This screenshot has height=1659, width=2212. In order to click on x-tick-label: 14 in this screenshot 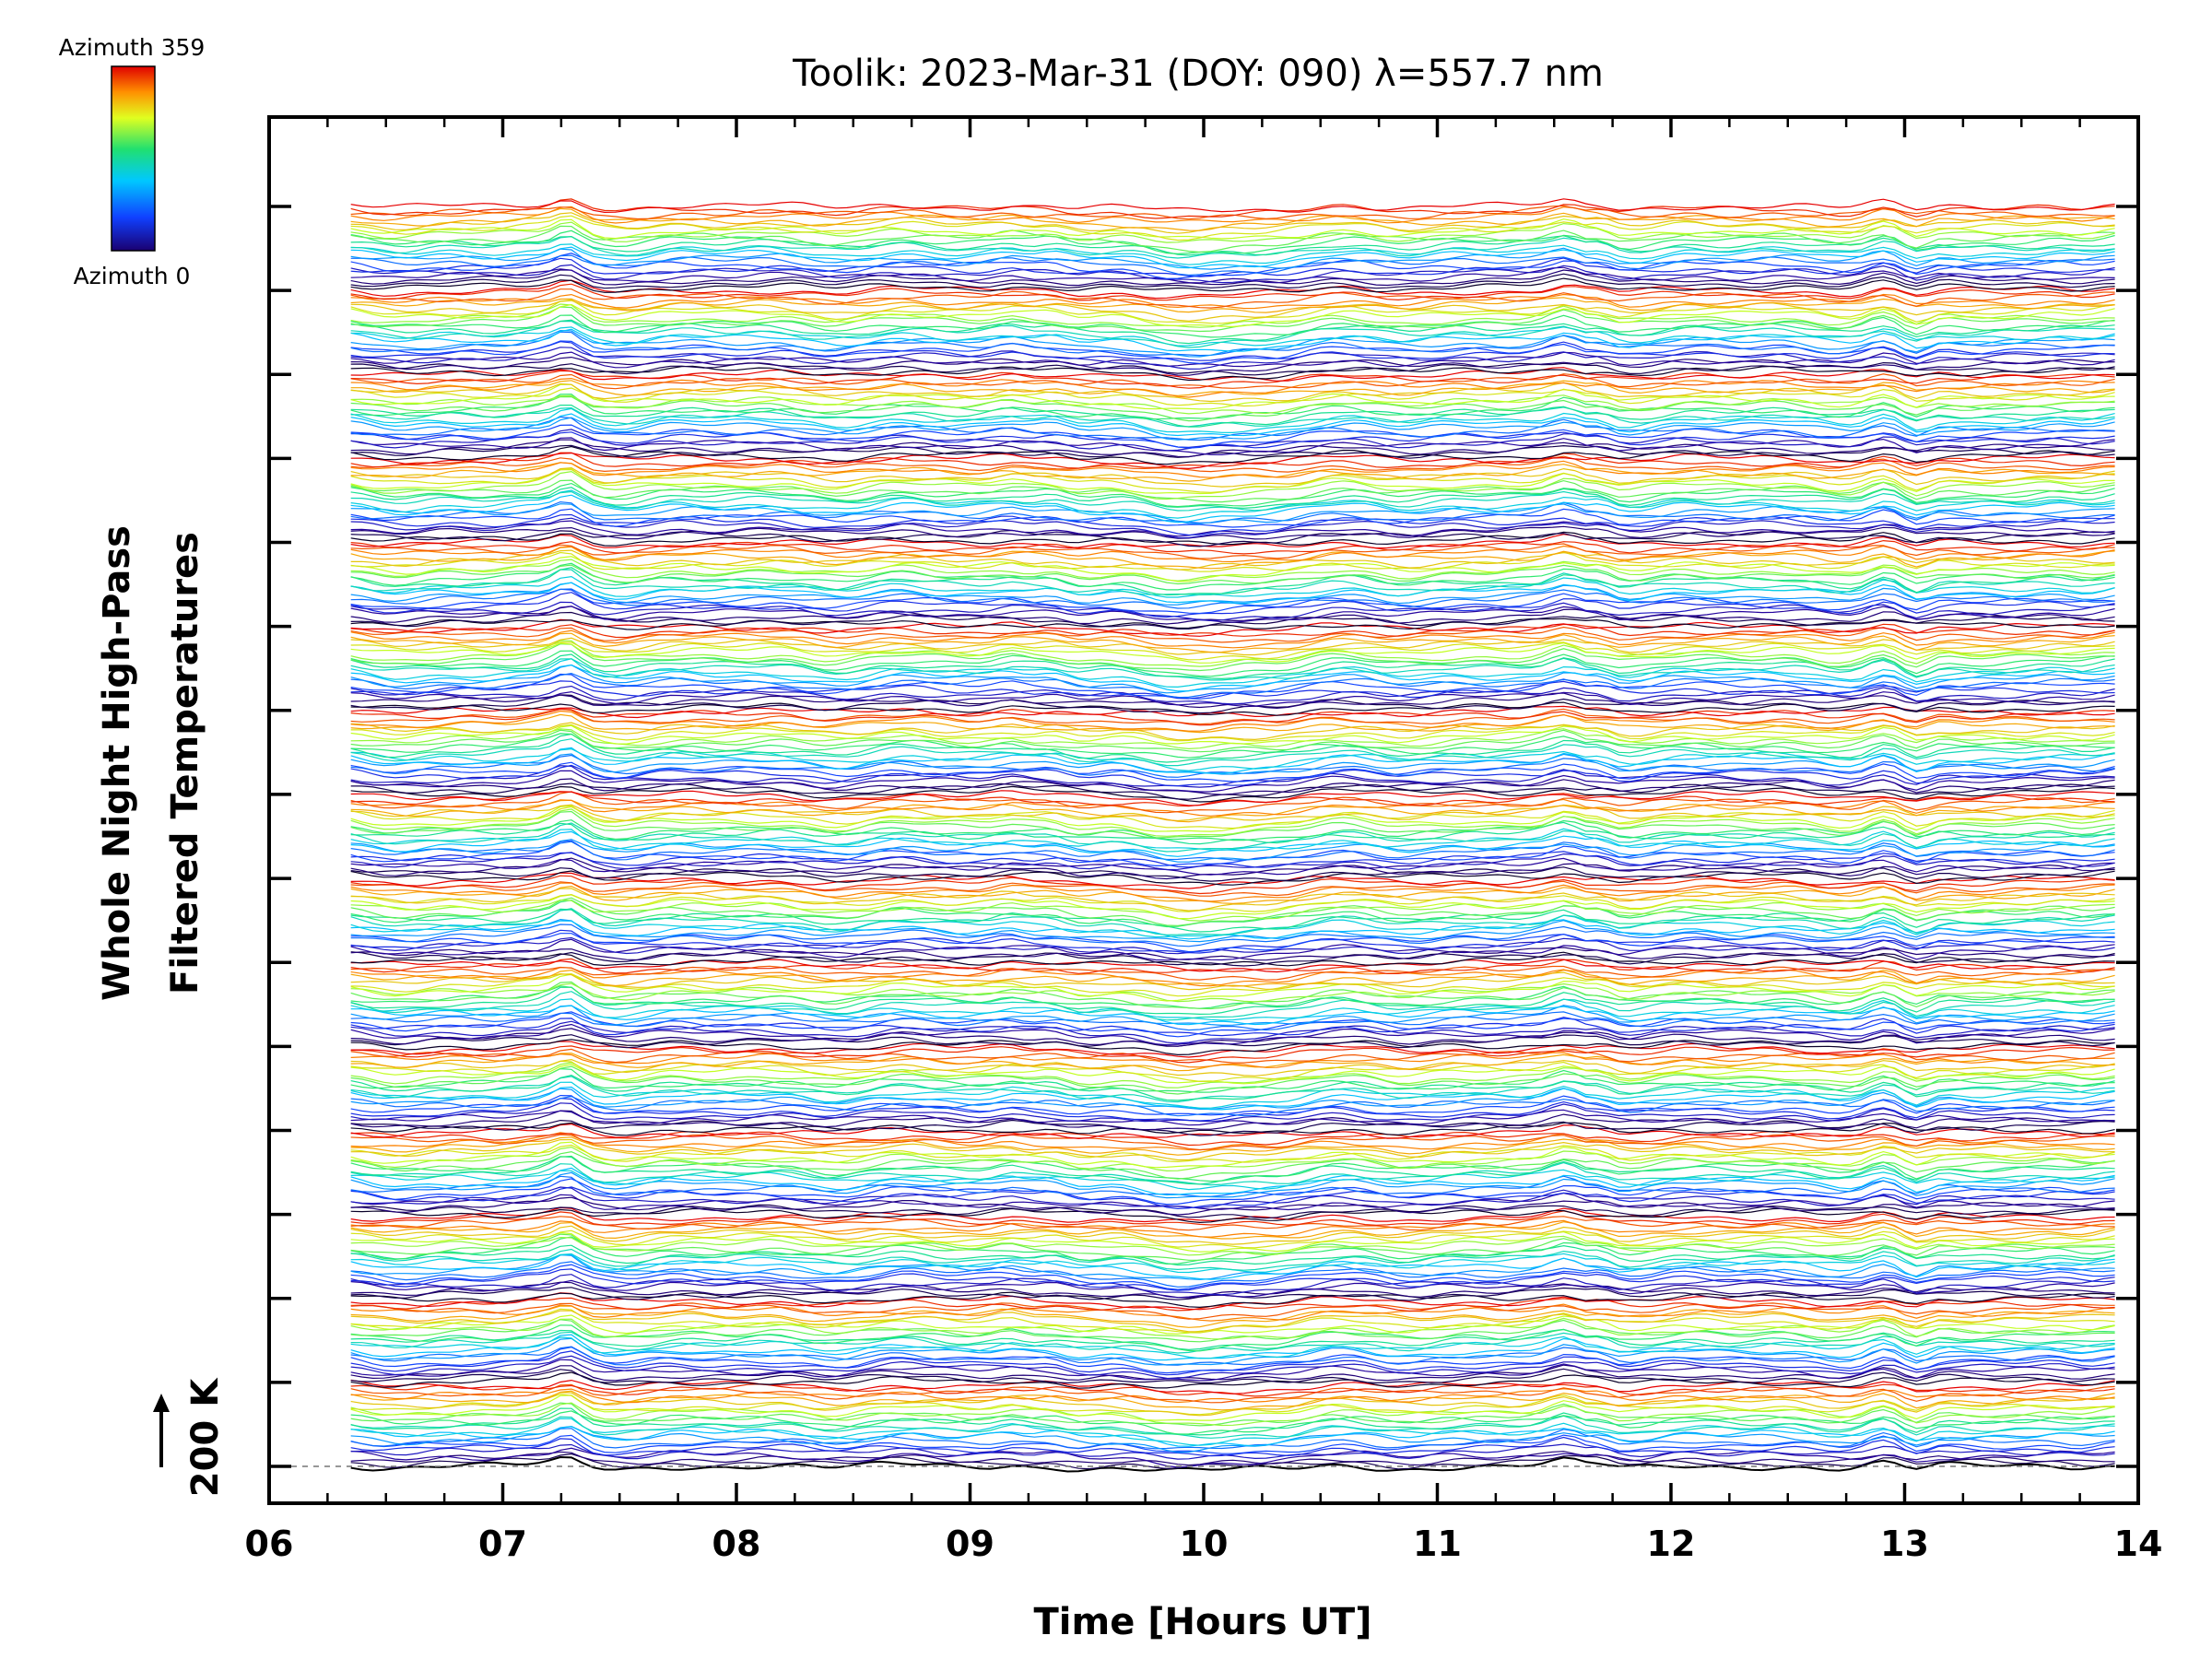, I will do `click(2138, 1544)`.